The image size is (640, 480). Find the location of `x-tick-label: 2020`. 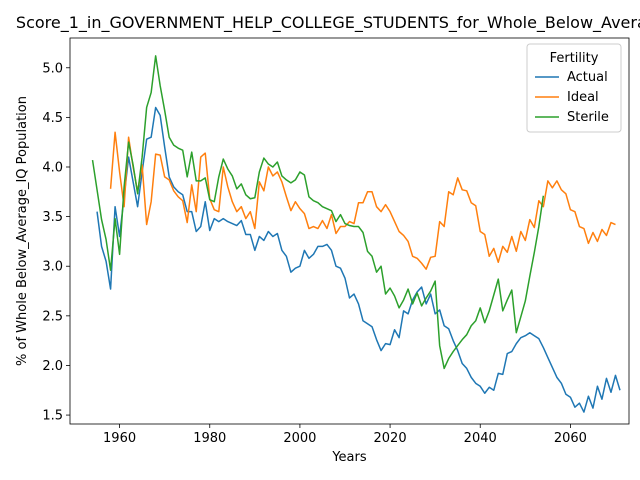

x-tick-label: 2020 is located at coordinates (390, 438).